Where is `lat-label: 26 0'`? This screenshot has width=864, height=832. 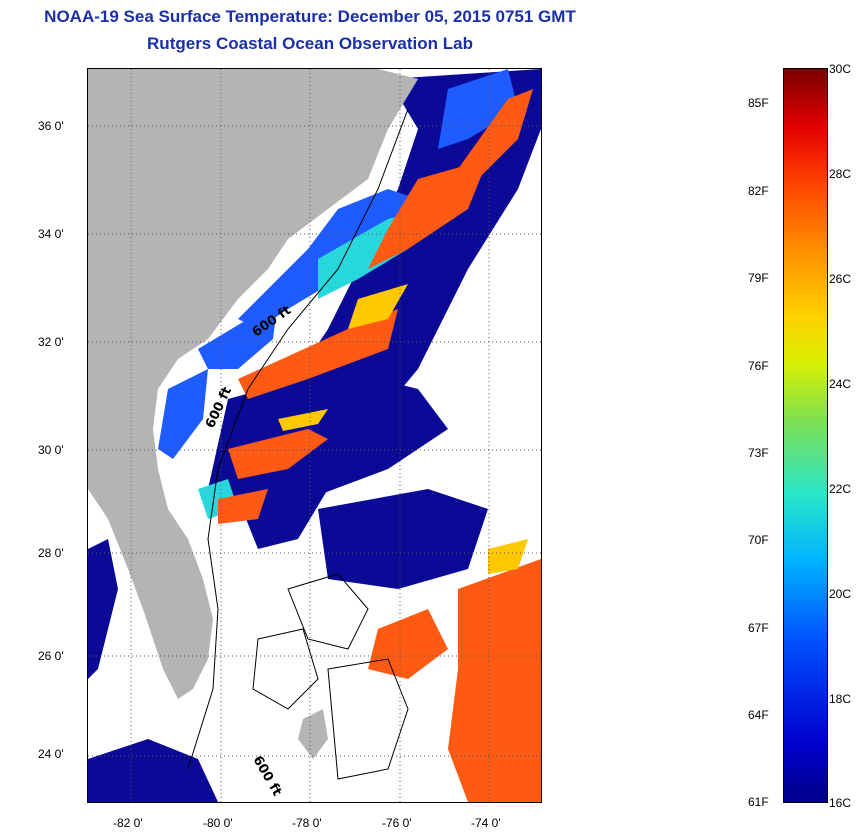 lat-label: 26 0' is located at coordinates (51, 656).